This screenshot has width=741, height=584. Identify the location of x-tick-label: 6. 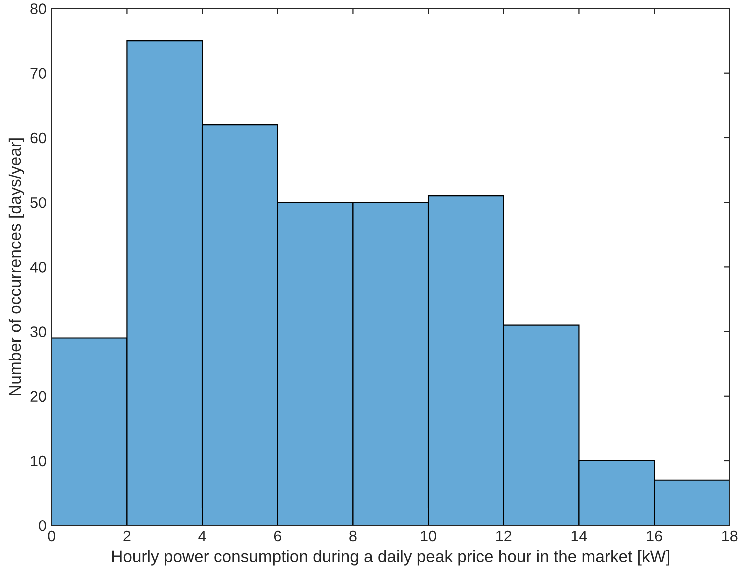
(278, 536).